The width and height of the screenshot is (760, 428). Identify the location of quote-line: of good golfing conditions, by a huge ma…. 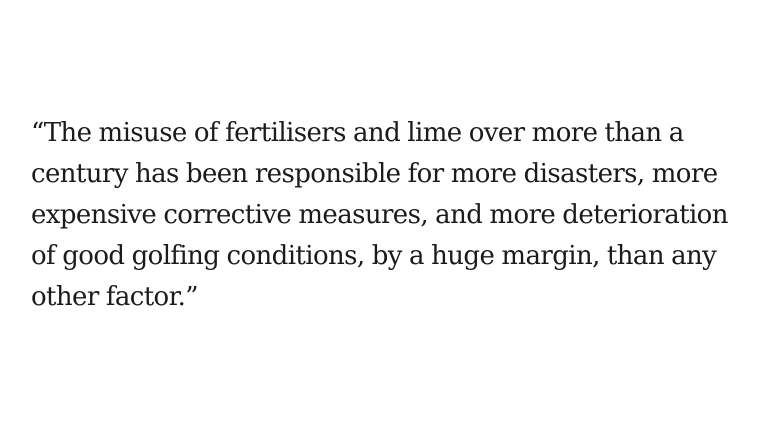
(374, 256).